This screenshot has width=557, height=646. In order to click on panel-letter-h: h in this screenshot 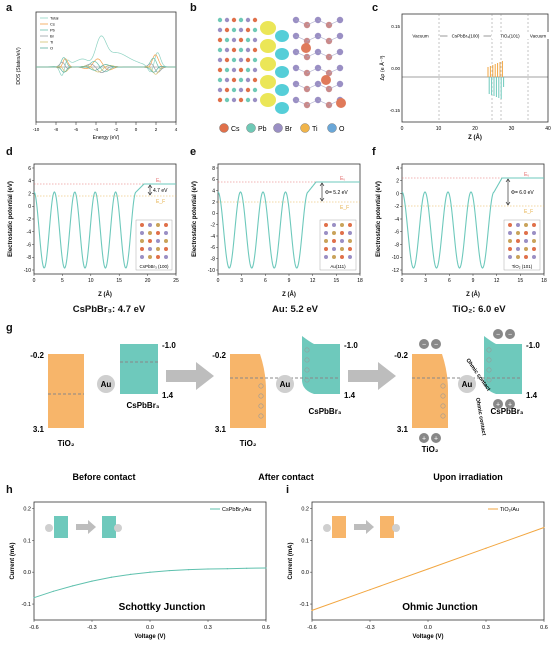, I will do `click(9, 490)`.